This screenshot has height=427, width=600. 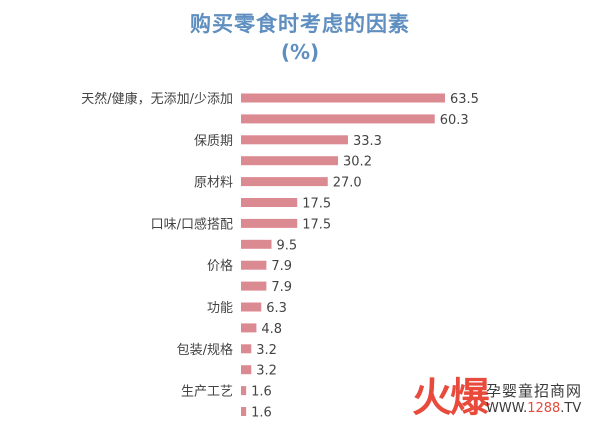 What do you see at coordinates (454, 120) in the screenshot?
I see `data-label: 60.3` at bounding box center [454, 120].